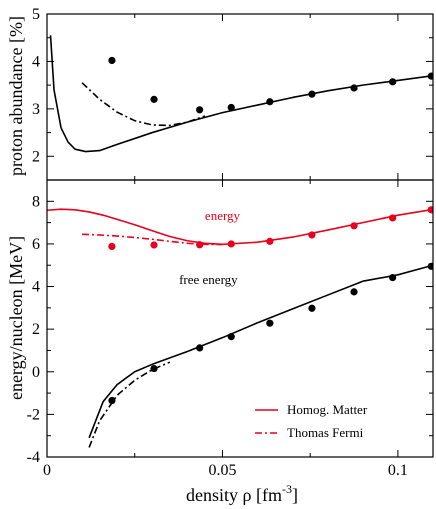 Image resolution: width=436 pixels, height=509 pixels. I want to click on y-tick-label-bottom-panel-2: 0, so click(36, 372).